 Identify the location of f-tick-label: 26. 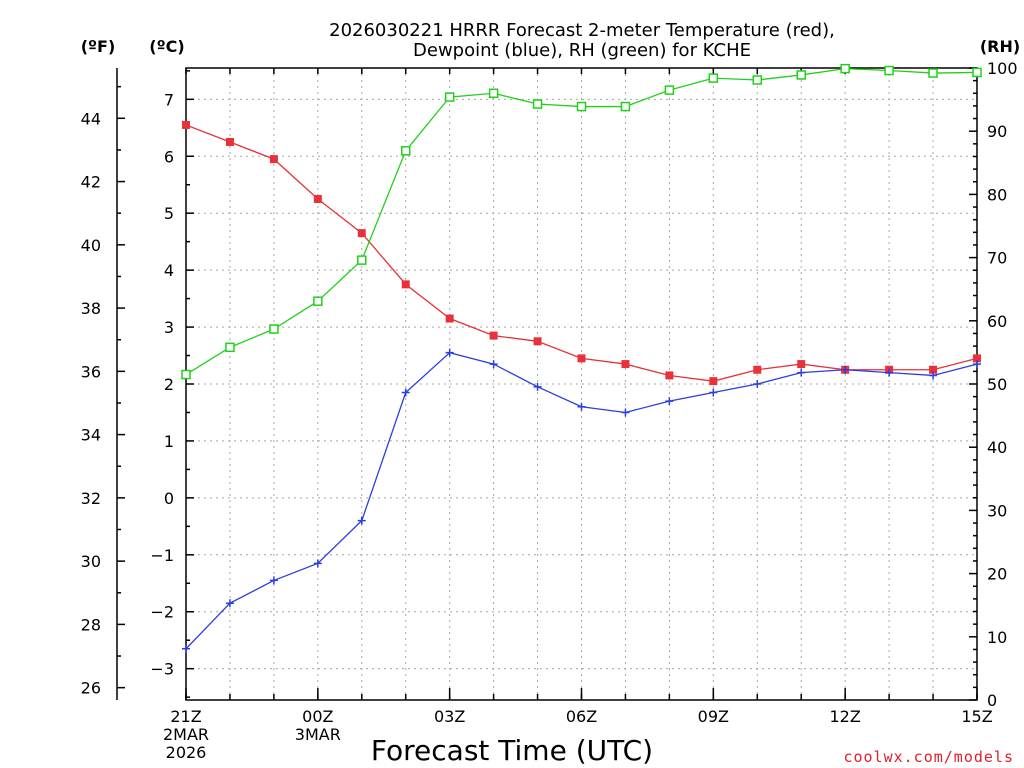
(91, 688).